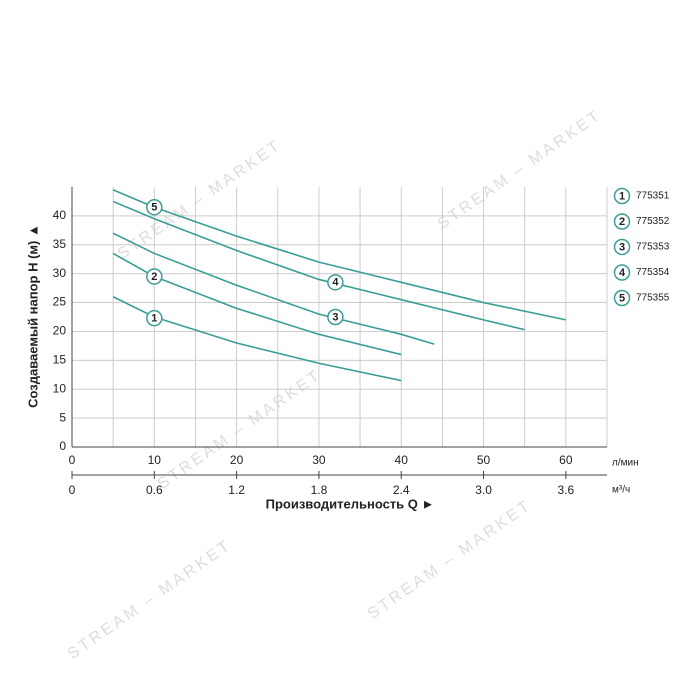 This screenshot has width=700, height=700. Describe the element at coordinates (402, 460) in the screenshot. I see `x-tick-label: 40` at that location.